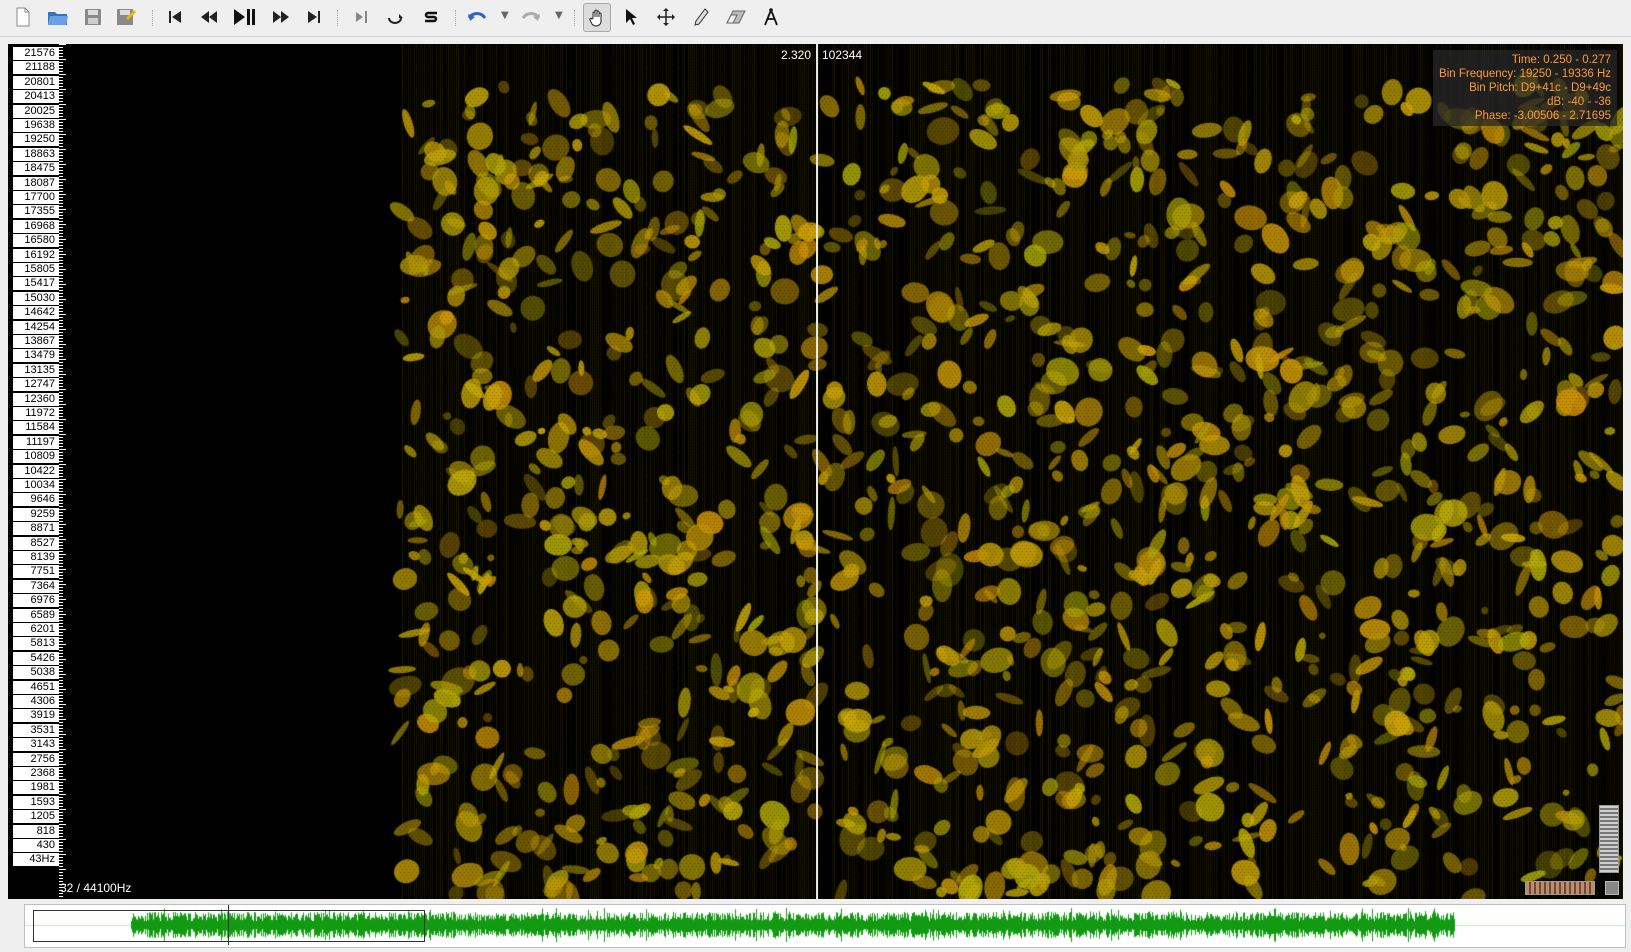  What do you see at coordinates (36, 169) in the screenshot?
I see `ruler-label: 18475` at bounding box center [36, 169].